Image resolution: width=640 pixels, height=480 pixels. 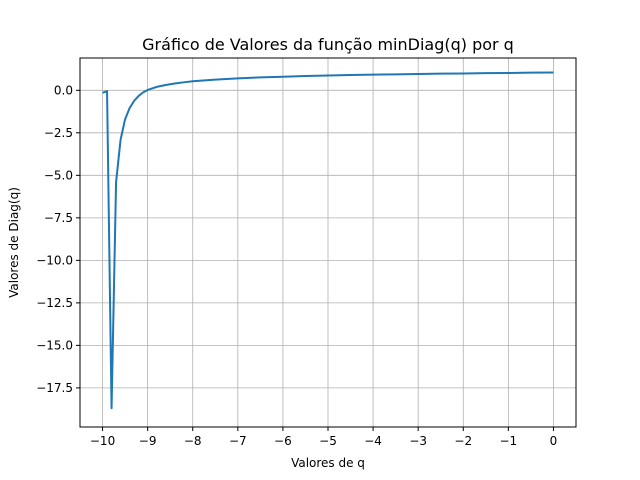 What do you see at coordinates (373, 441) in the screenshot?
I see `x-tick-label: −4` at bounding box center [373, 441].